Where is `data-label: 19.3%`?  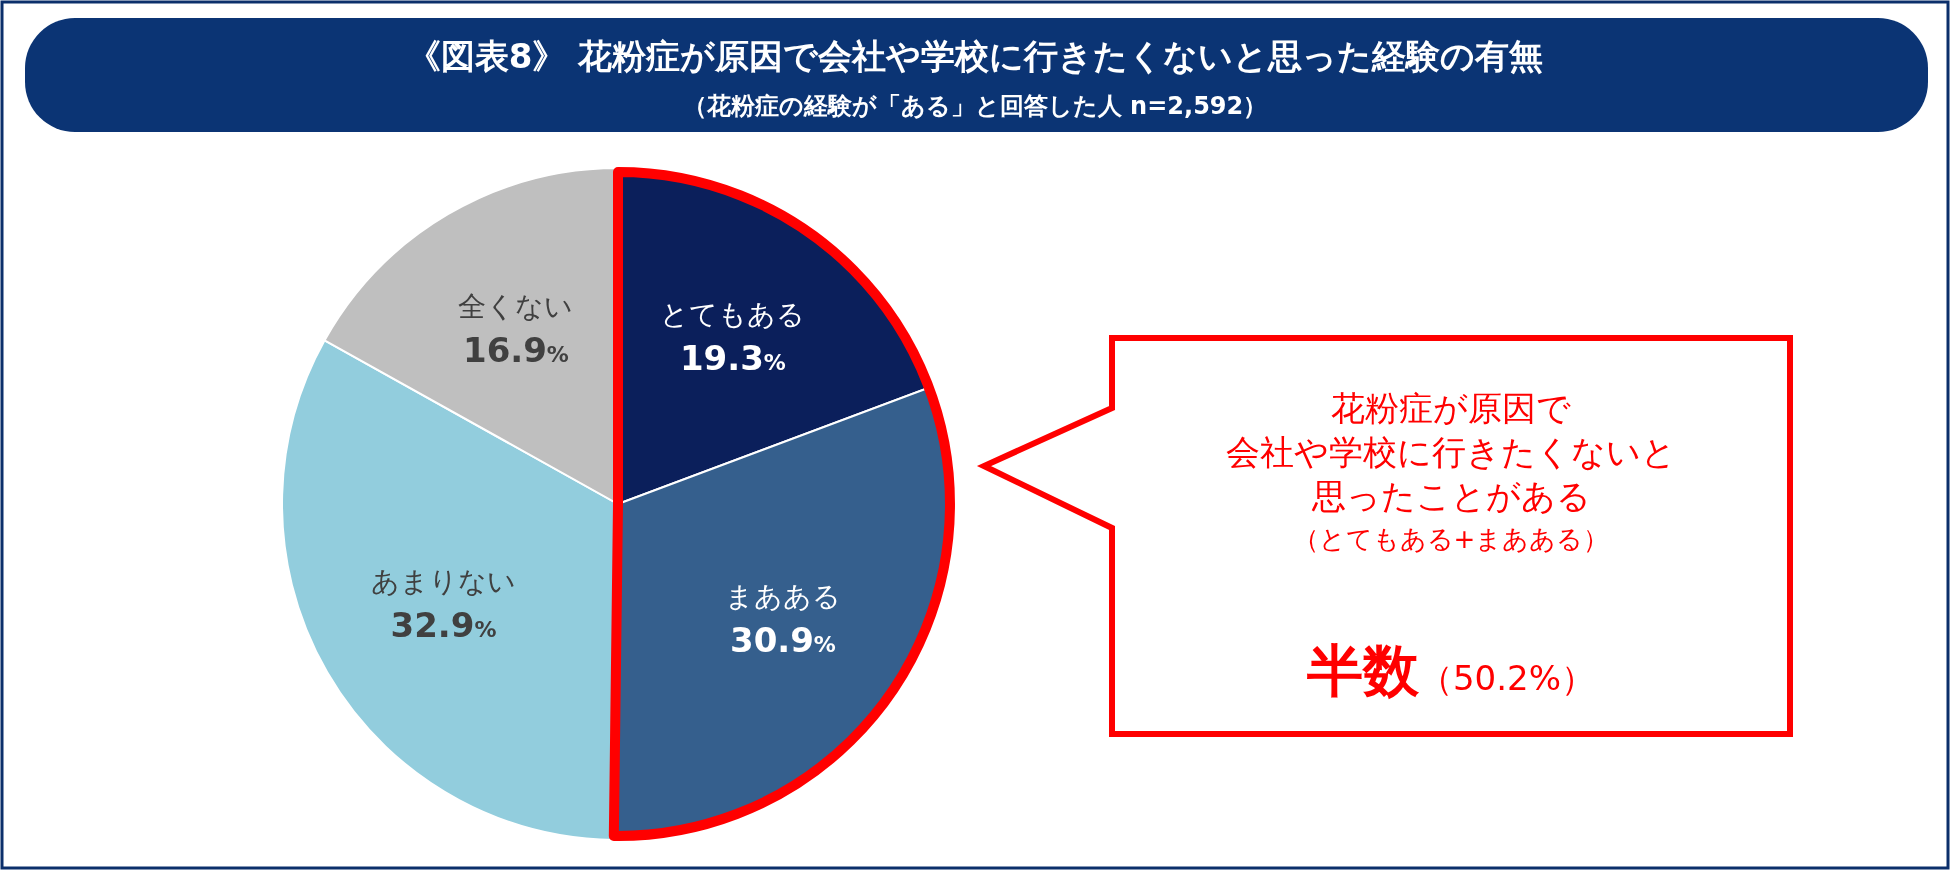 data-label: 19.3% is located at coordinates (732, 358).